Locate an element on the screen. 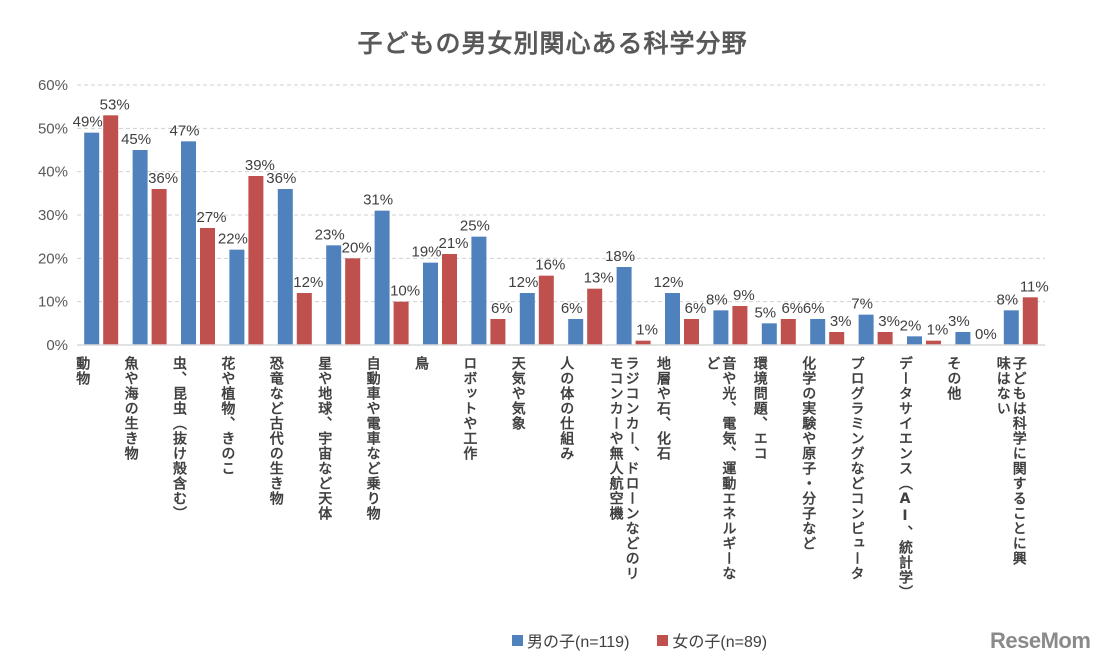 This screenshot has width=1105, height=669. x-tick-label: 鳥 is located at coordinates (421, 363).